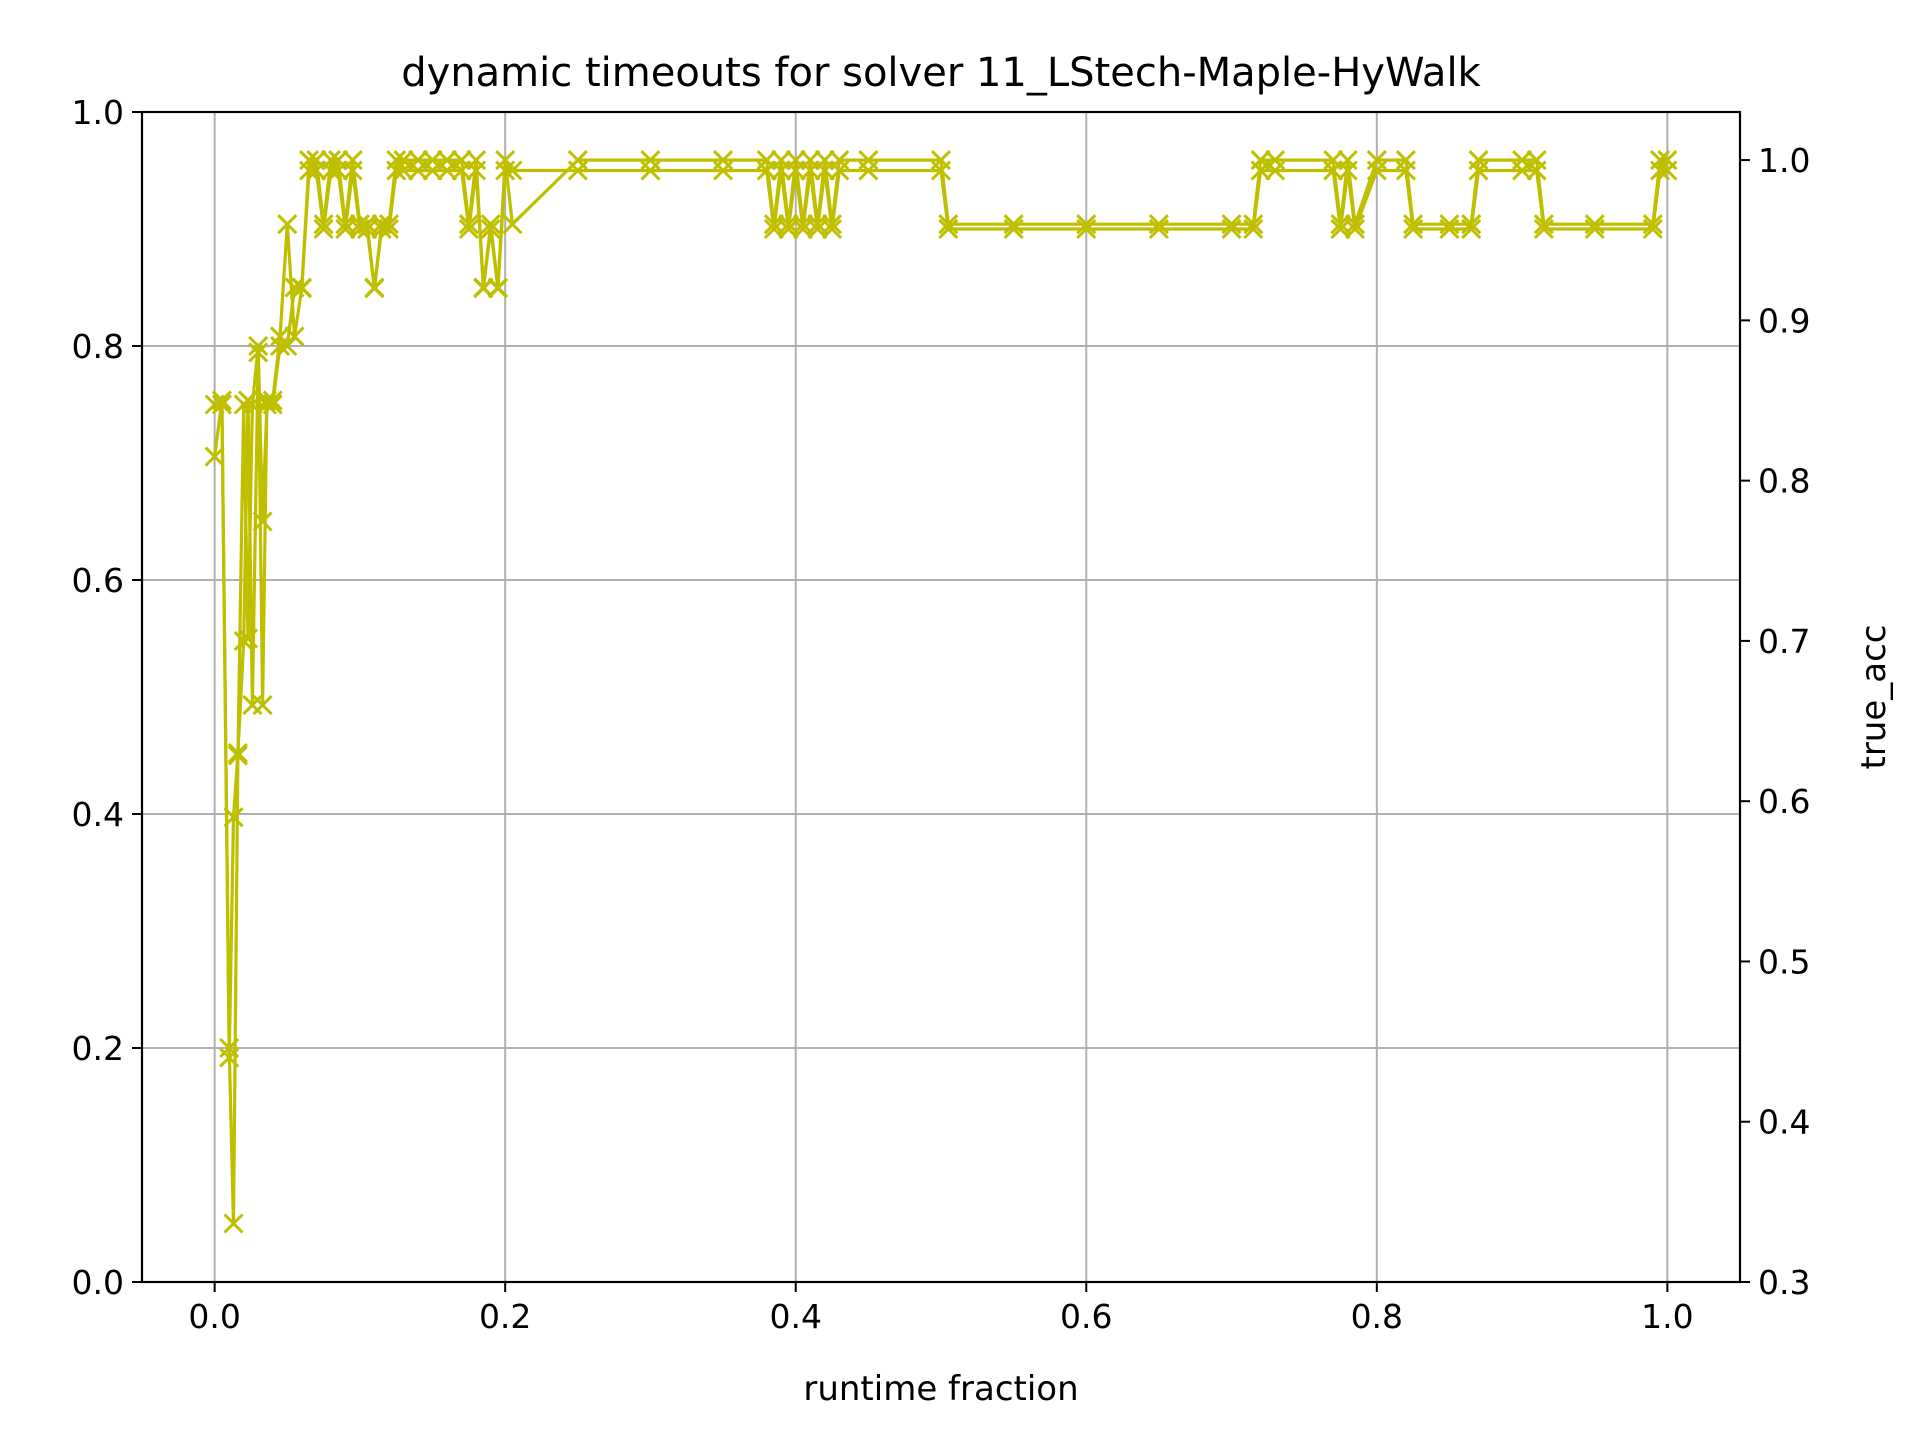  I want to click on y2-tick-label: 0.3, so click(1784, 1282).